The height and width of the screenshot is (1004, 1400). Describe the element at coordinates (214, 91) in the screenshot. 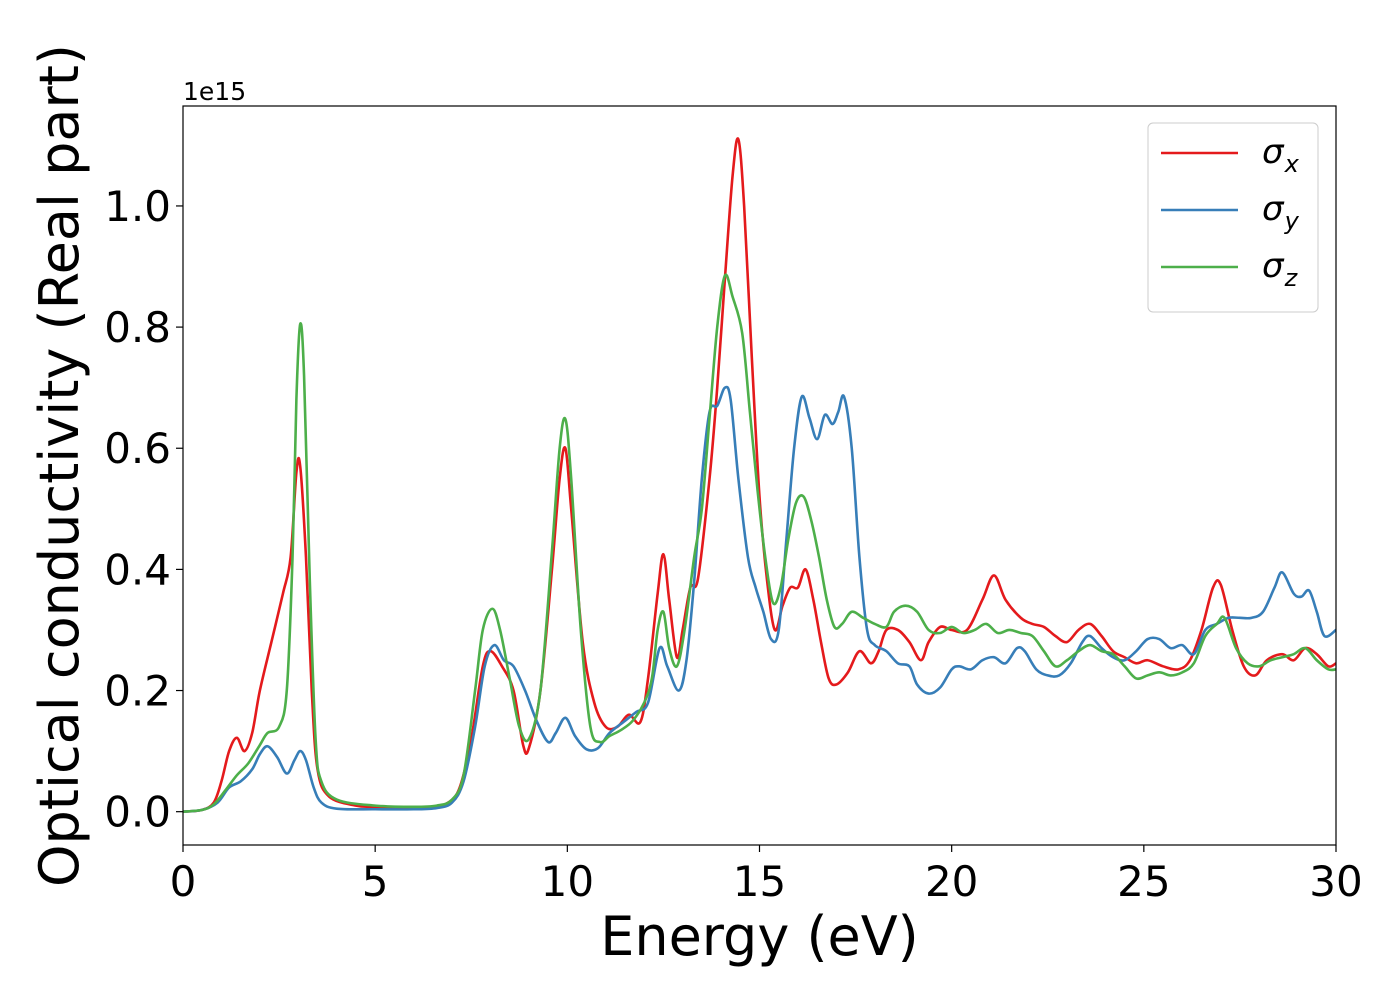

I see `y-offset-text: 1e15` at that location.